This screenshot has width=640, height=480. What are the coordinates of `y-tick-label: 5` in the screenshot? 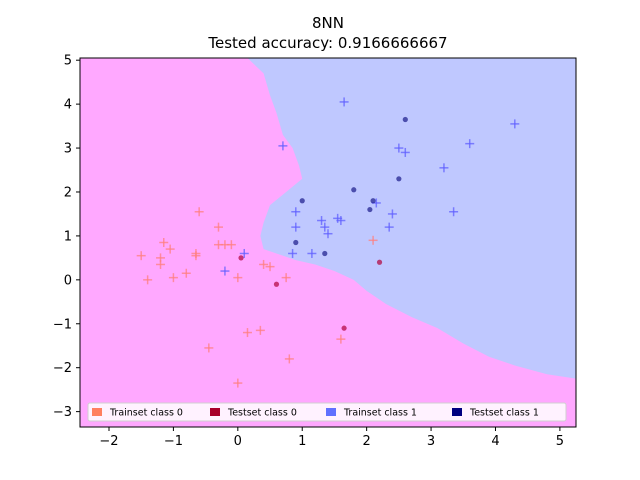 It's located at (68, 61).